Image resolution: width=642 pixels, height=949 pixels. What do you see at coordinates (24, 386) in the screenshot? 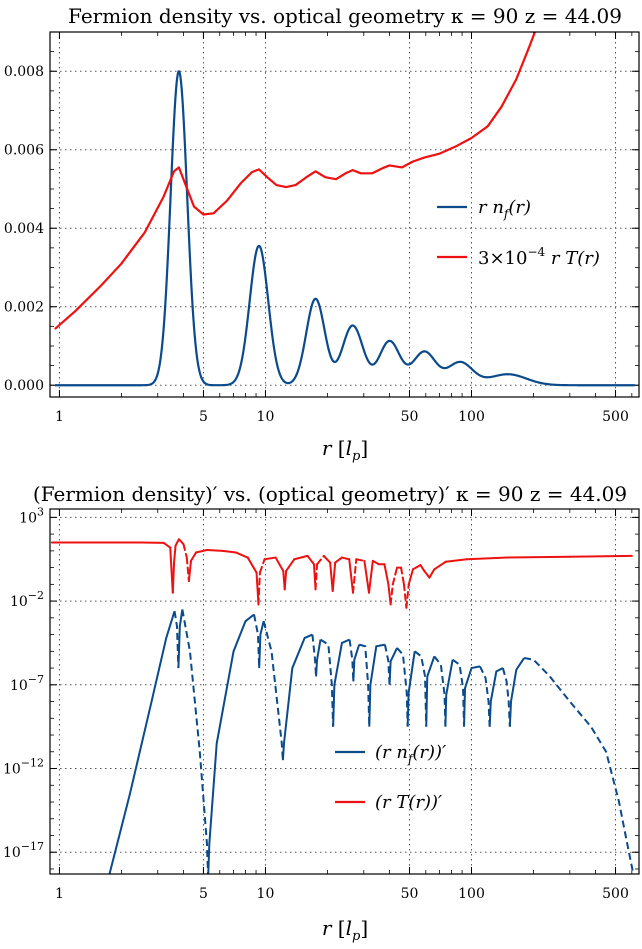
I see `y-tick-label: 0.000` at bounding box center [24, 386].